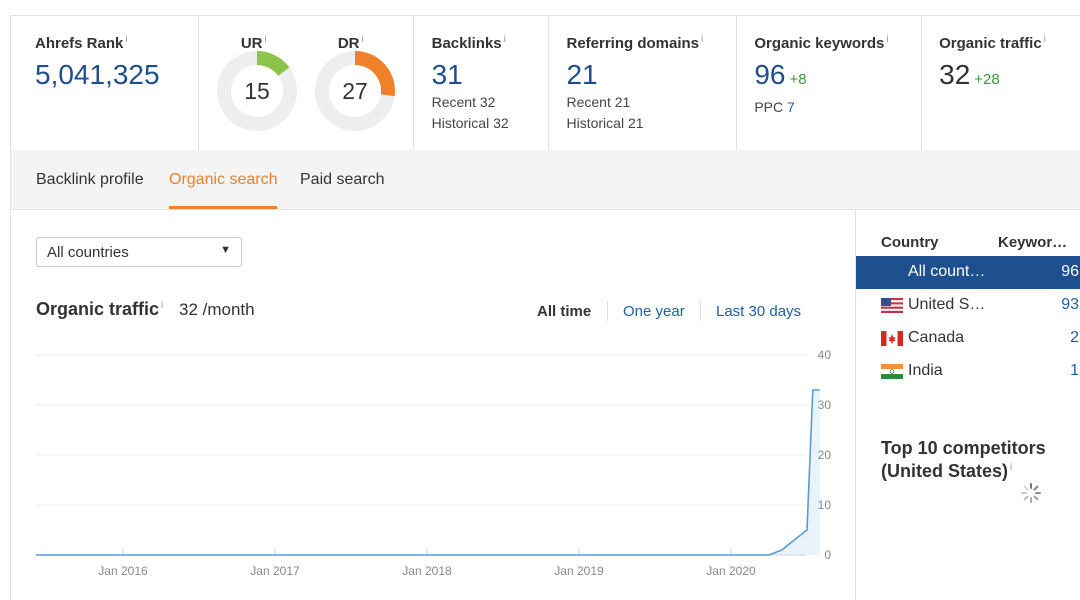  I want to click on organic-traffic-row: 32 +28, so click(1009, 77).